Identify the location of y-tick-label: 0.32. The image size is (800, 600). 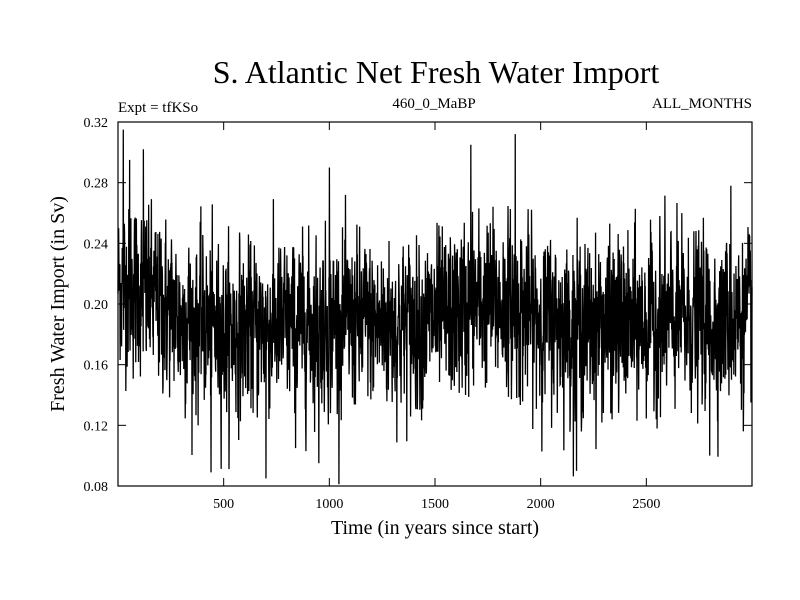
(96, 123).